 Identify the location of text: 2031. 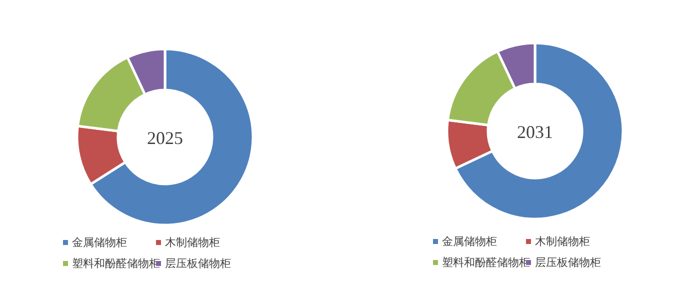
(535, 132).